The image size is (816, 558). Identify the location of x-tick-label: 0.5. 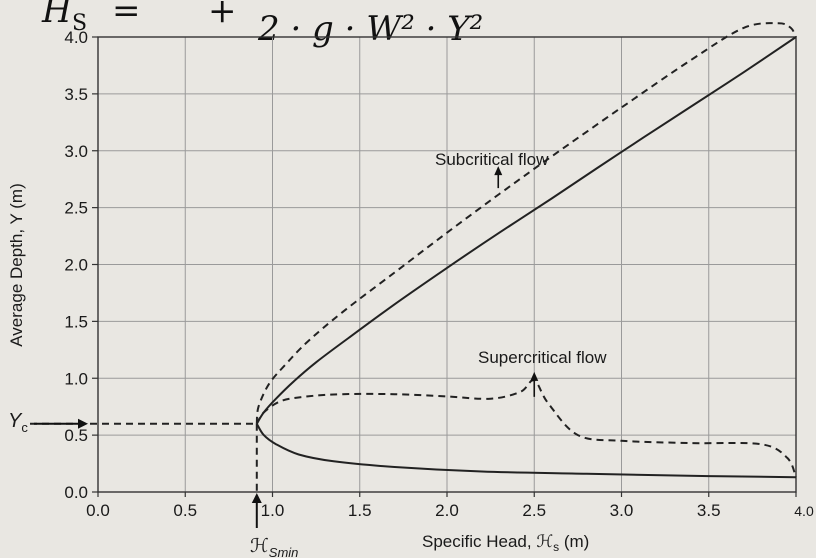
(185, 510).